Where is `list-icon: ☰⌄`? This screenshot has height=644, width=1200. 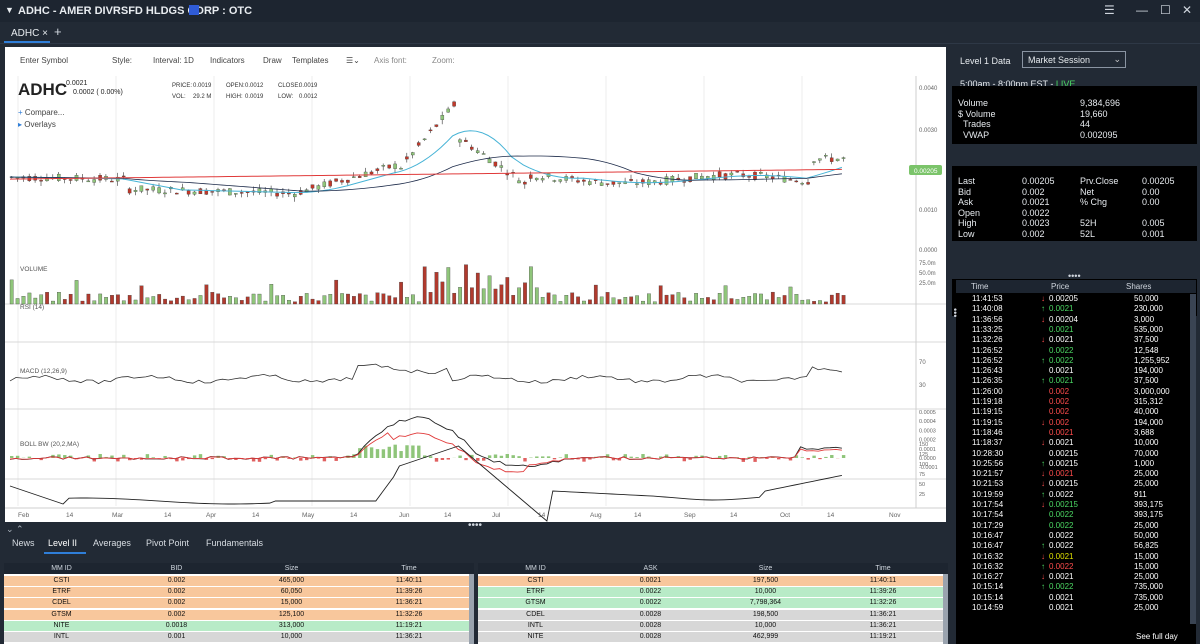
list-icon: ☰⌄ is located at coordinates (353, 60).